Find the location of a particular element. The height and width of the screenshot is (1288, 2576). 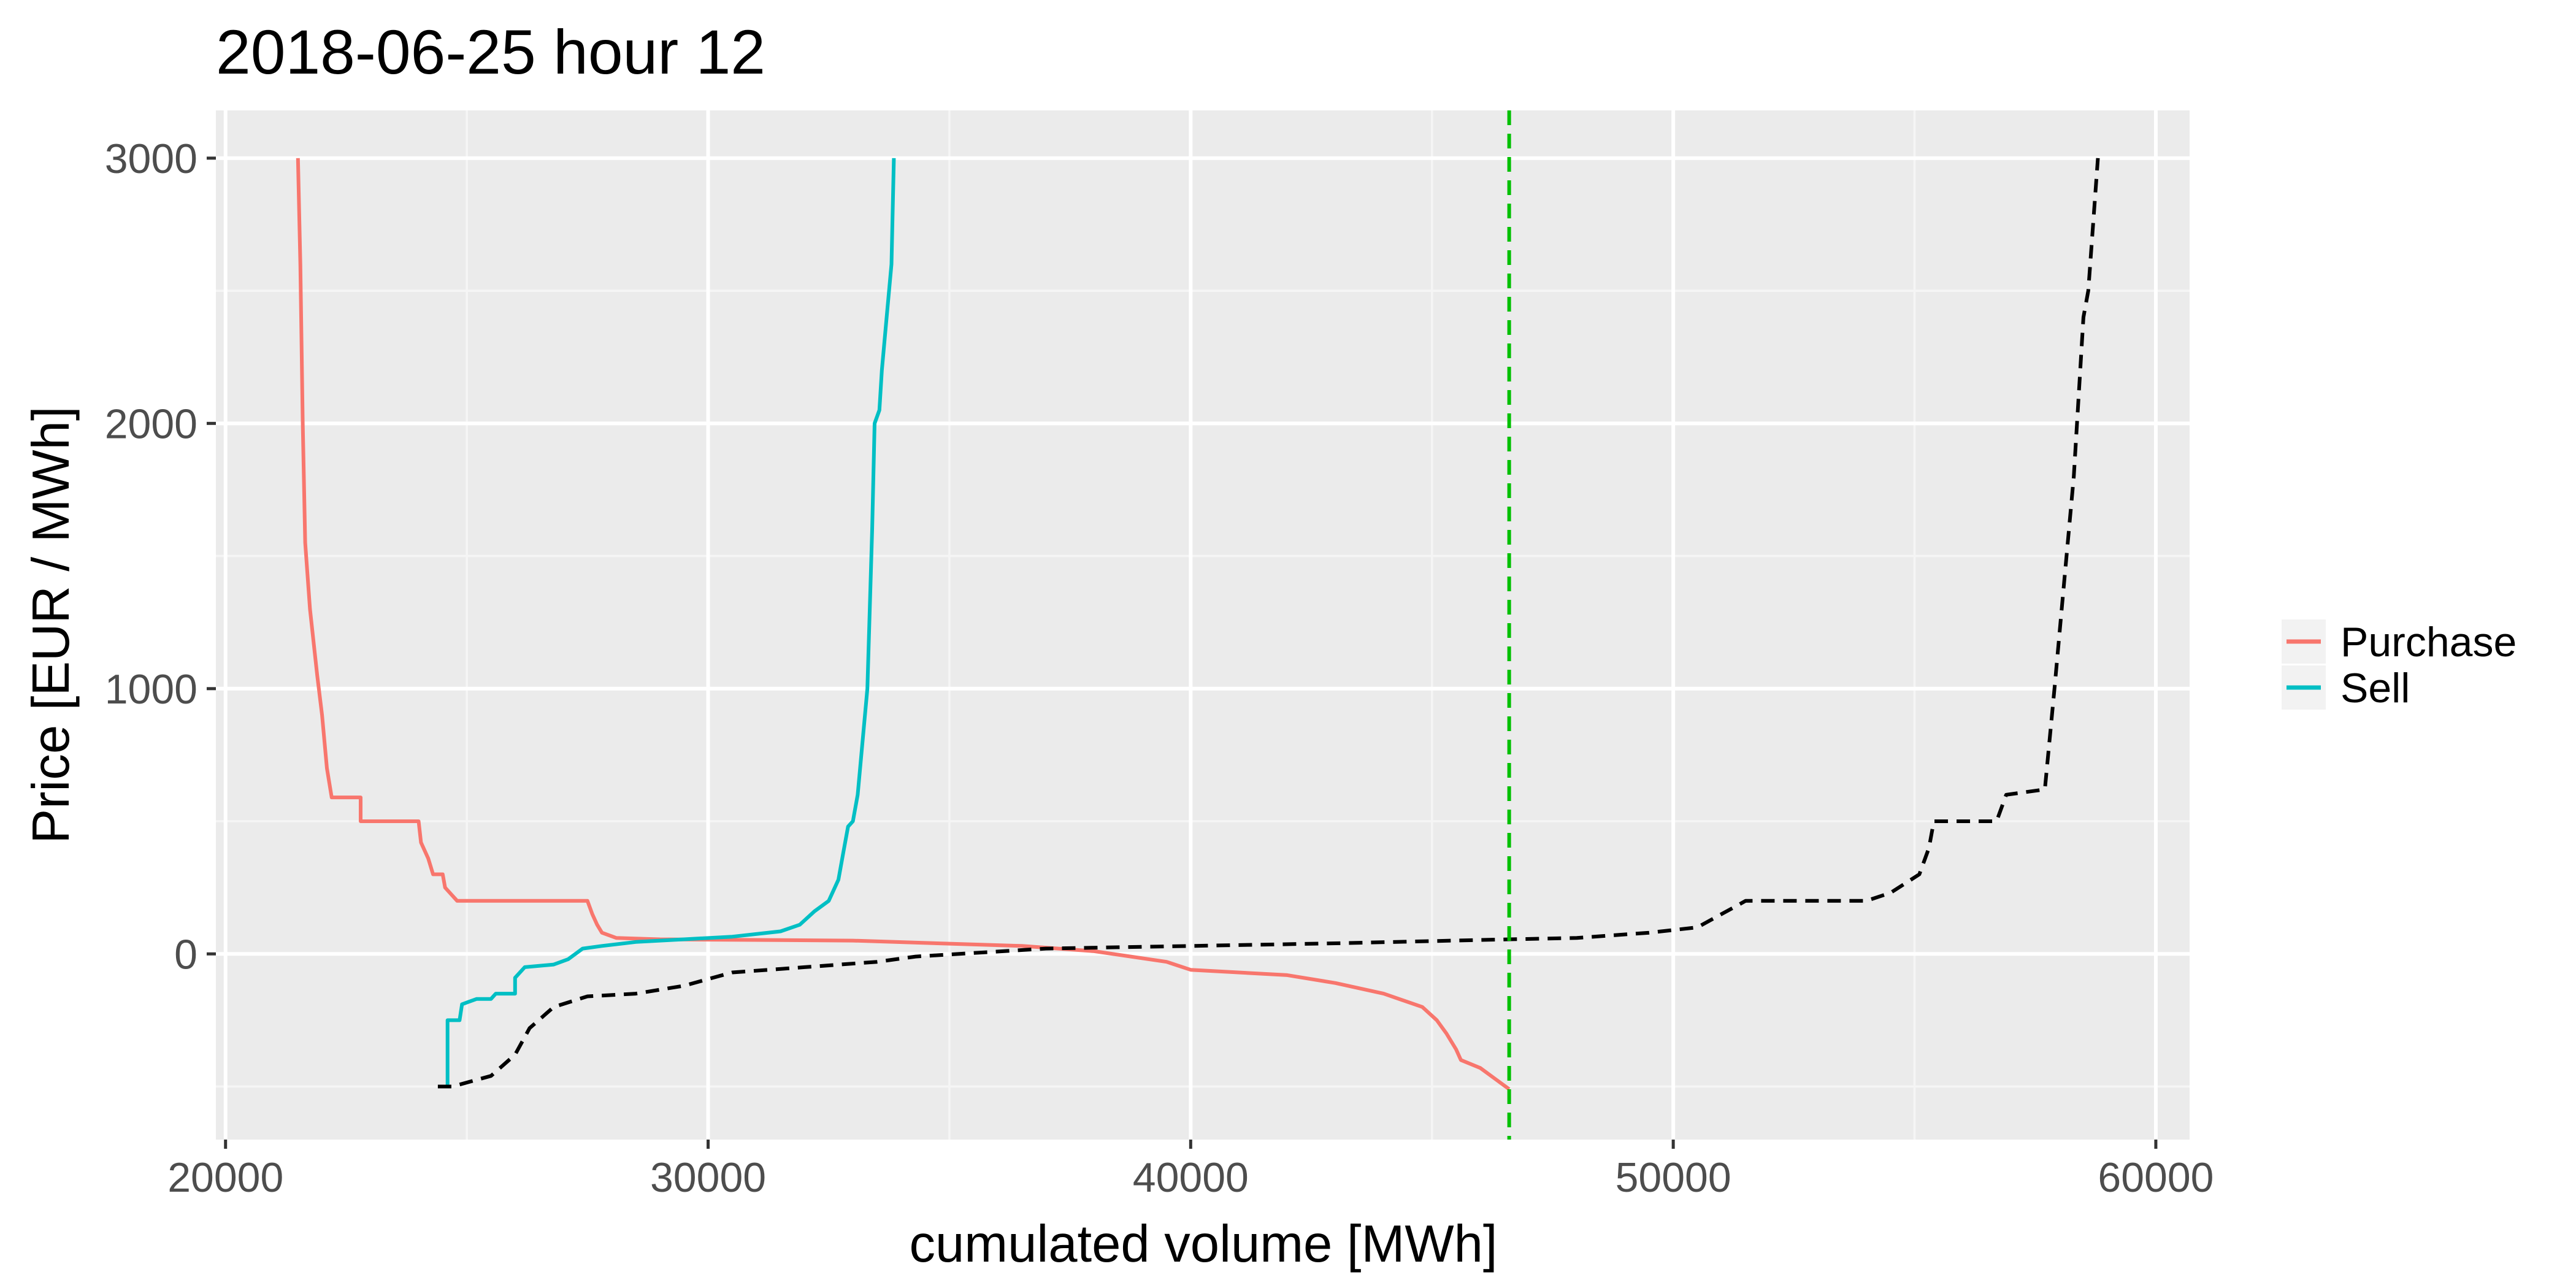

y-tick-label: 0 is located at coordinates (185, 954).